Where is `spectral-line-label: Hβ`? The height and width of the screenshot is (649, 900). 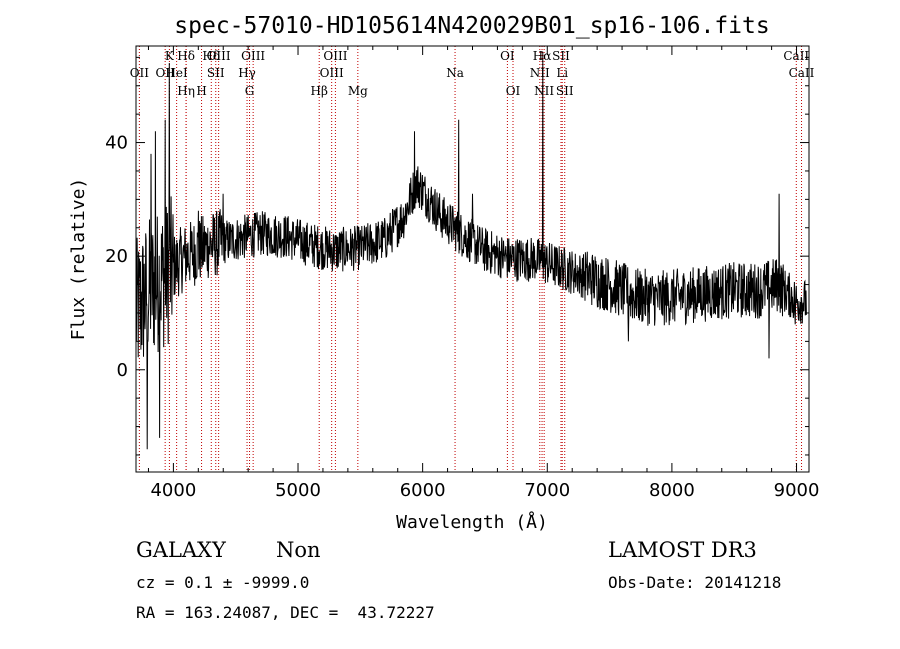 spectral-line-label: Hβ is located at coordinates (319, 91).